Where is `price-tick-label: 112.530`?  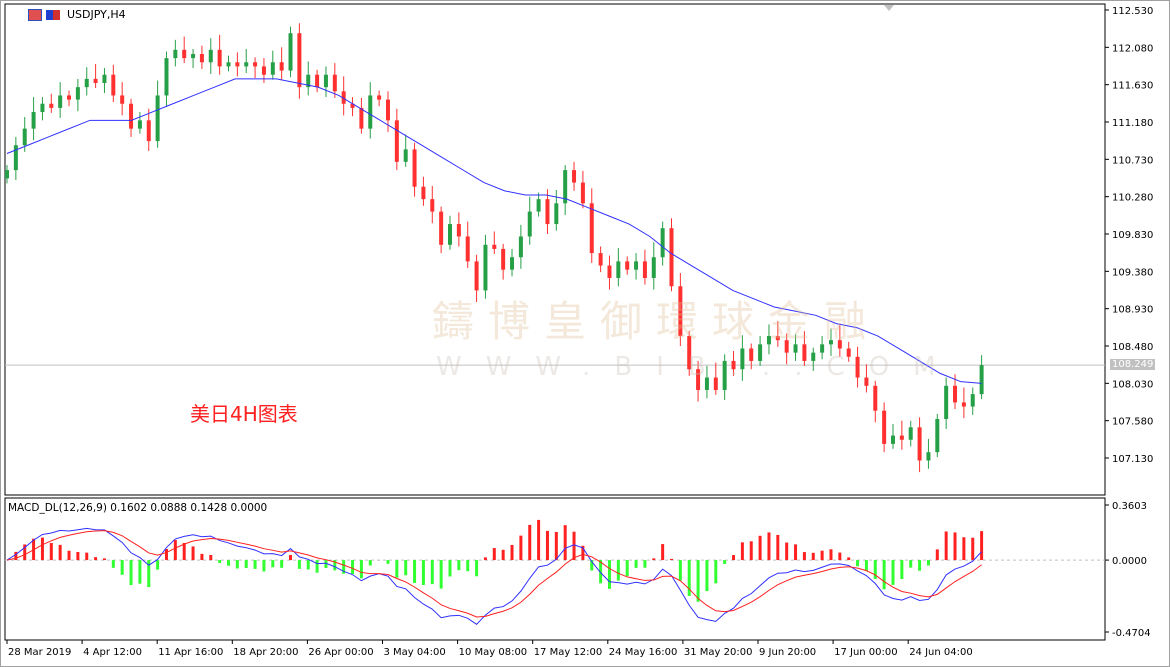
price-tick-label: 112.530 is located at coordinates (1132, 11).